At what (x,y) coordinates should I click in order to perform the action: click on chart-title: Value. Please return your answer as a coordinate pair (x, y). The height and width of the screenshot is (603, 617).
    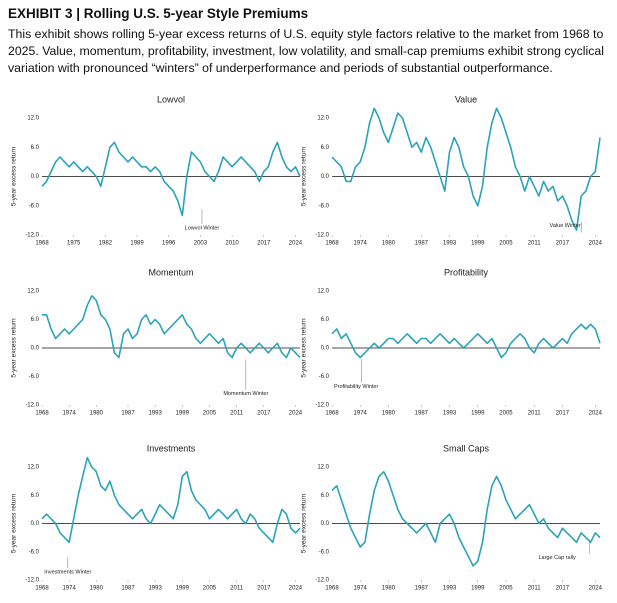
    Looking at the image, I should click on (466, 99).